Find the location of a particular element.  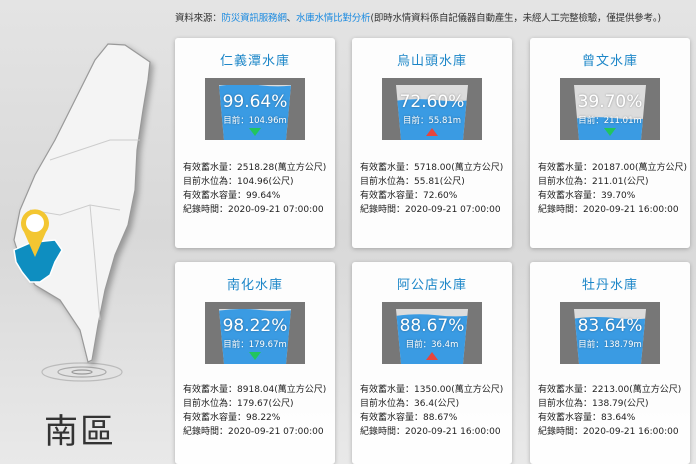

storage-percent: 39.70% is located at coordinates (610, 102).